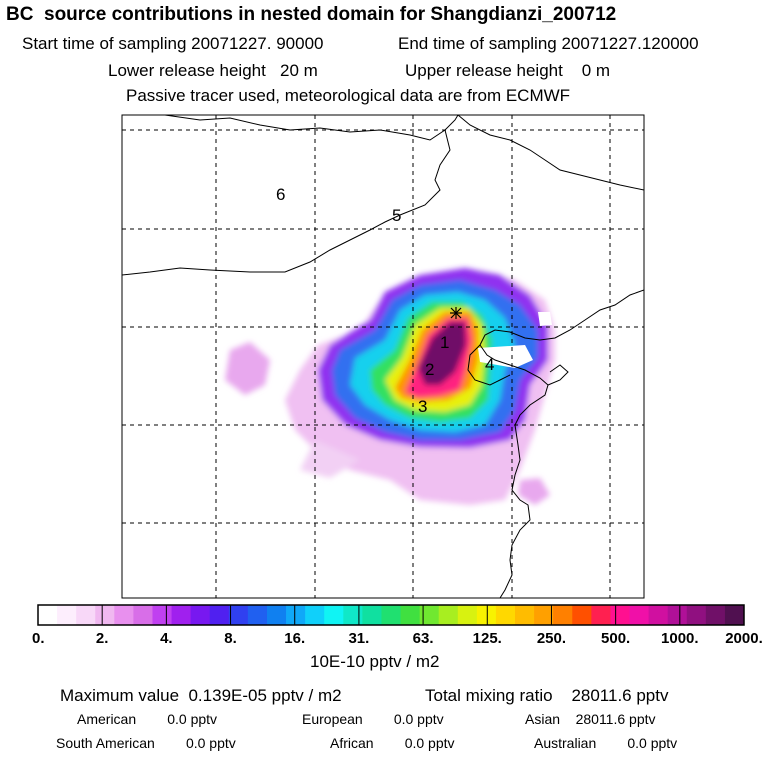  What do you see at coordinates (375, 661) in the screenshot?
I see `colorbar-units: 10E-10 pptv / m2` at bounding box center [375, 661].